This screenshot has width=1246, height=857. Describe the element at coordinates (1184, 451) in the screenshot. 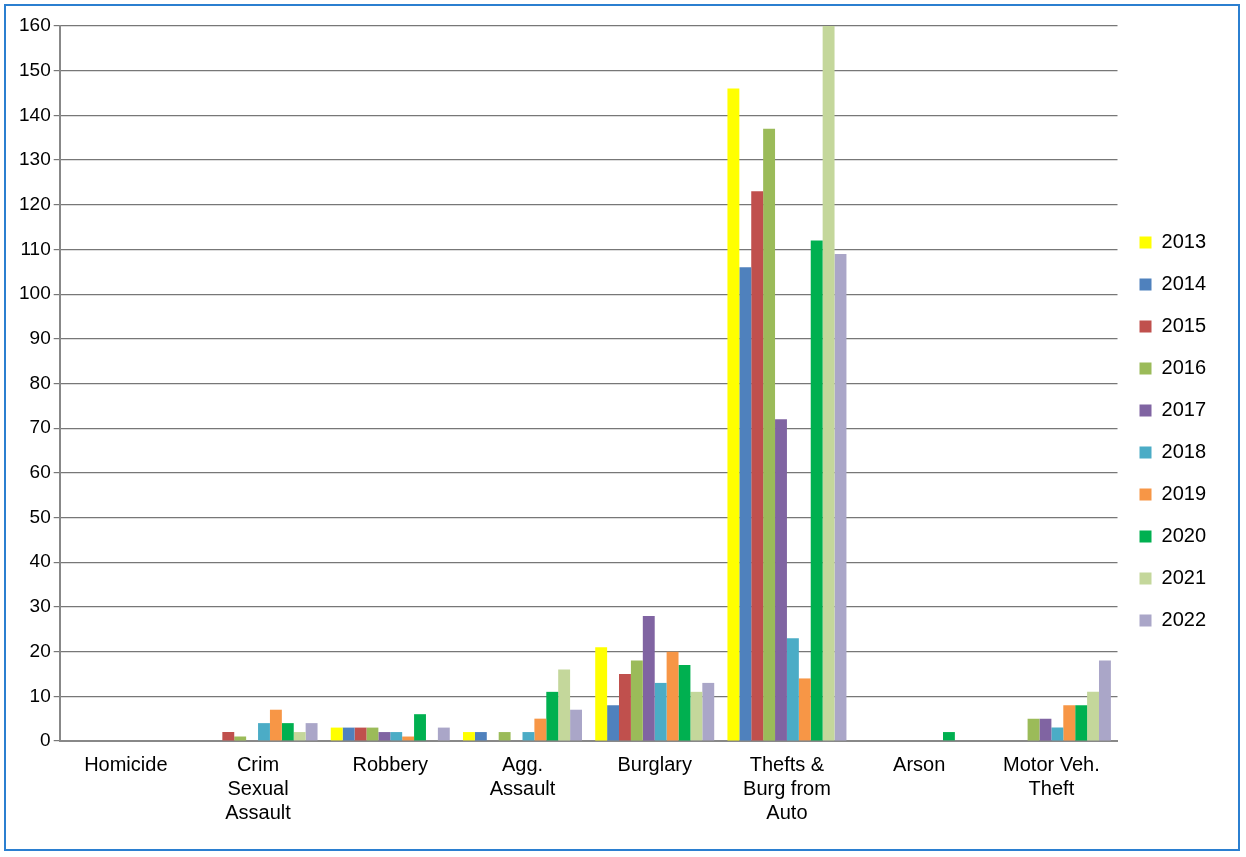

I see `legend-label: 2018` at that location.